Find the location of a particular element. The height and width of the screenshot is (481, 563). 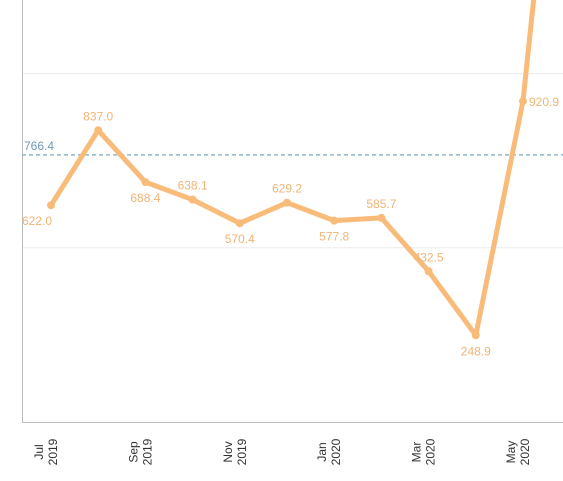

reference-line-label: 766.4 is located at coordinates (39, 146).